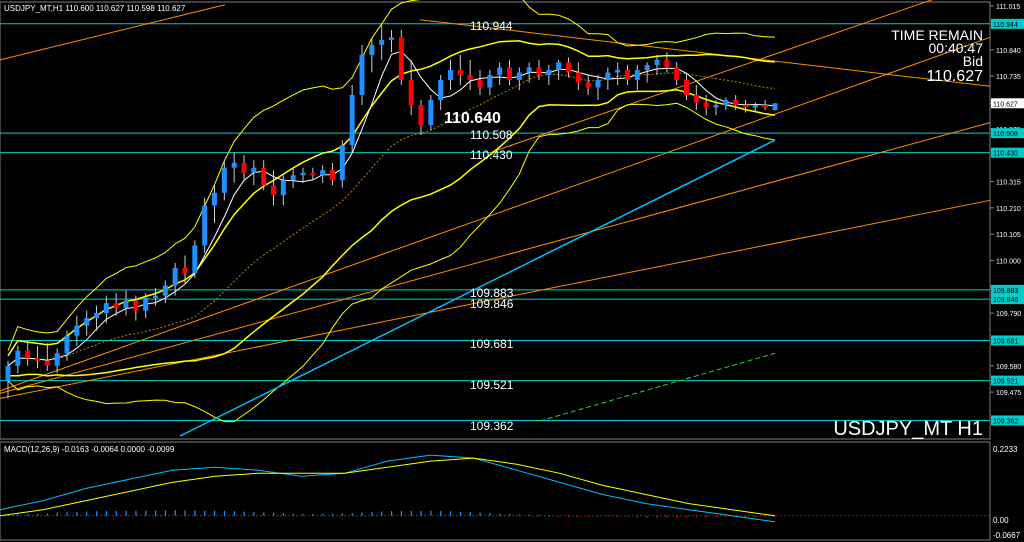 Image resolution: width=1024 pixels, height=542 pixels. Describe the element at coordinates (1008, 314) in the screenshot. I see `price-tick-label: 109.790` at that location.